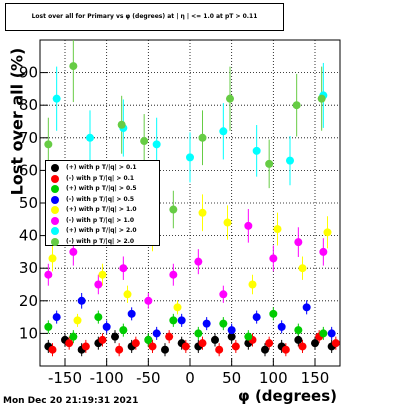  Describe the element at coordinates (28, 138) in the screenshot. I see `y-tick-label: 70` at that location.